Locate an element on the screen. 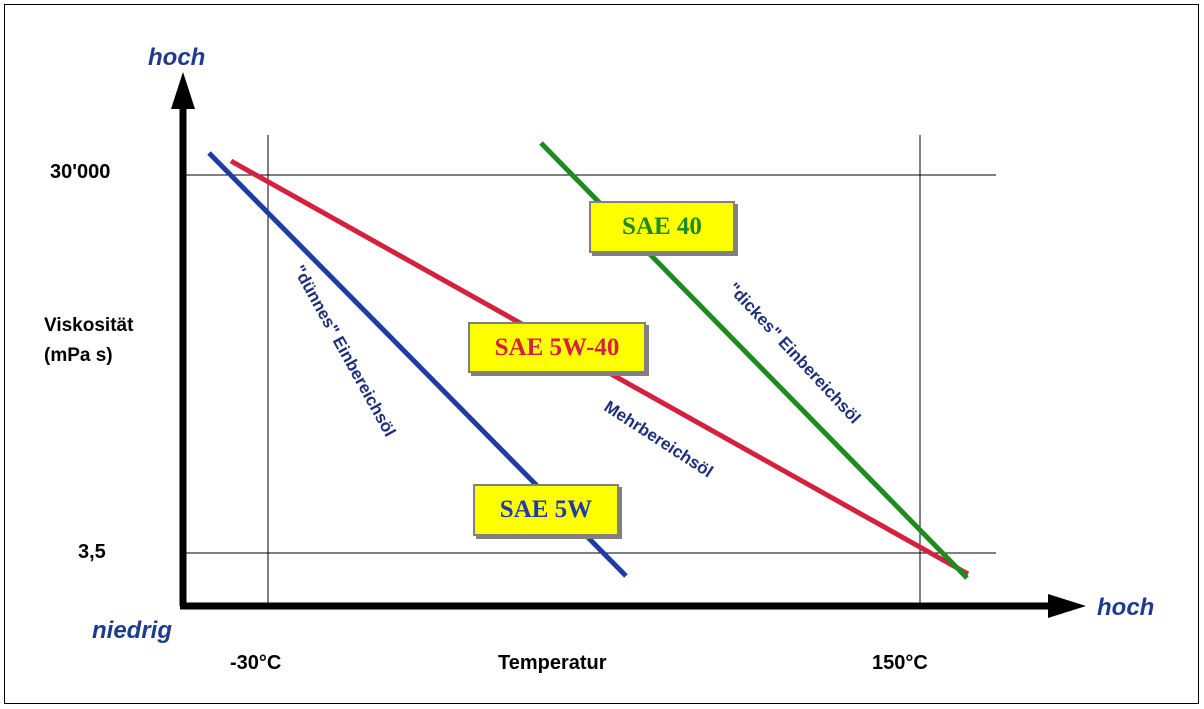 The width and height of the screenshot is (1204, 709). y-tick-3-5: 3,5 is located at coordinates (92, 552).